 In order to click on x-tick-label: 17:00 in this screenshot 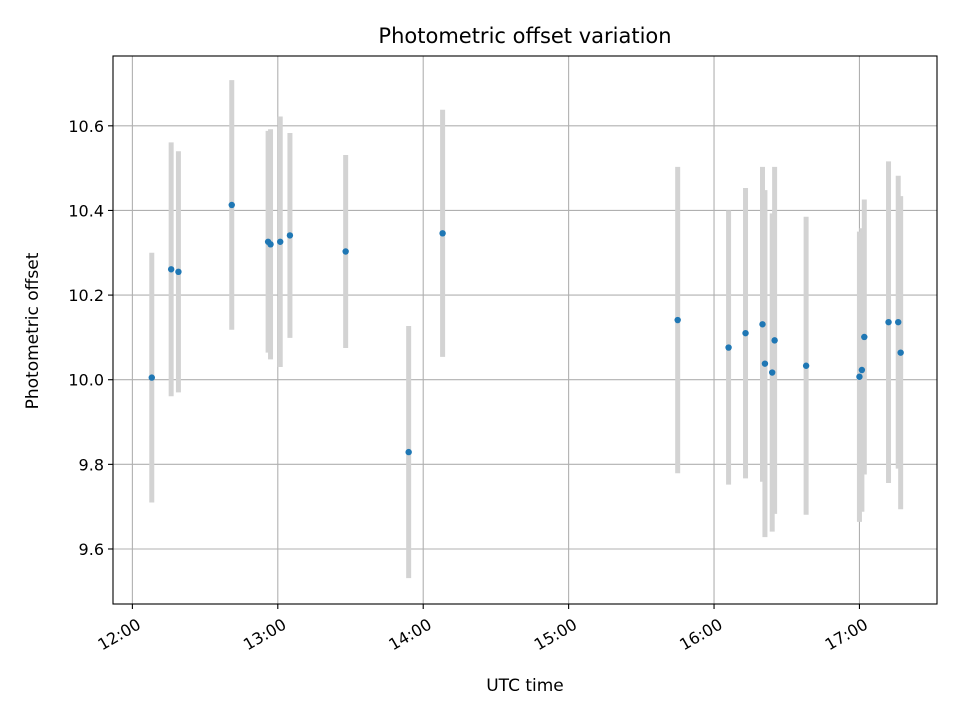, I will do `click(846, 635)`.